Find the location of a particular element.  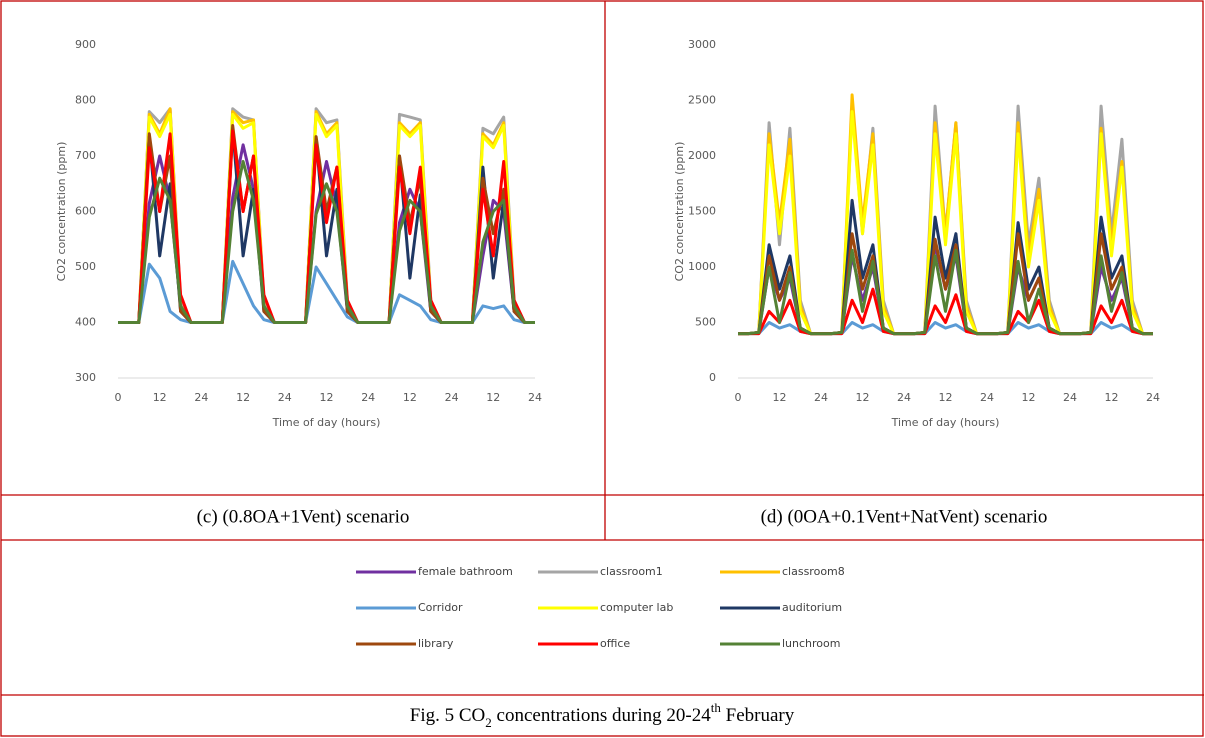

y-tick-label: 800 is located at coordinates (85, 100).